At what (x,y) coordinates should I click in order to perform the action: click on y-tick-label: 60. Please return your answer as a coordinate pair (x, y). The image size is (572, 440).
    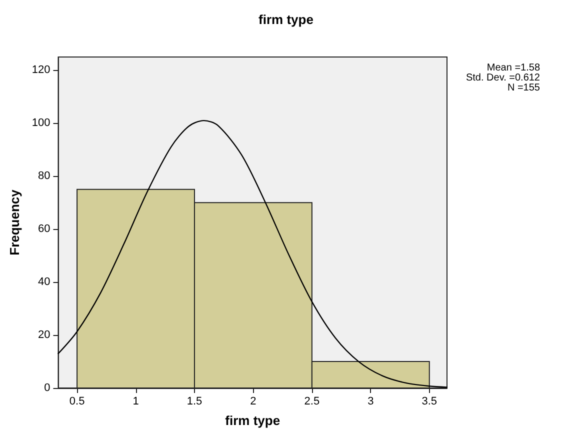
    Looking at the image, I should click on (44, 229).